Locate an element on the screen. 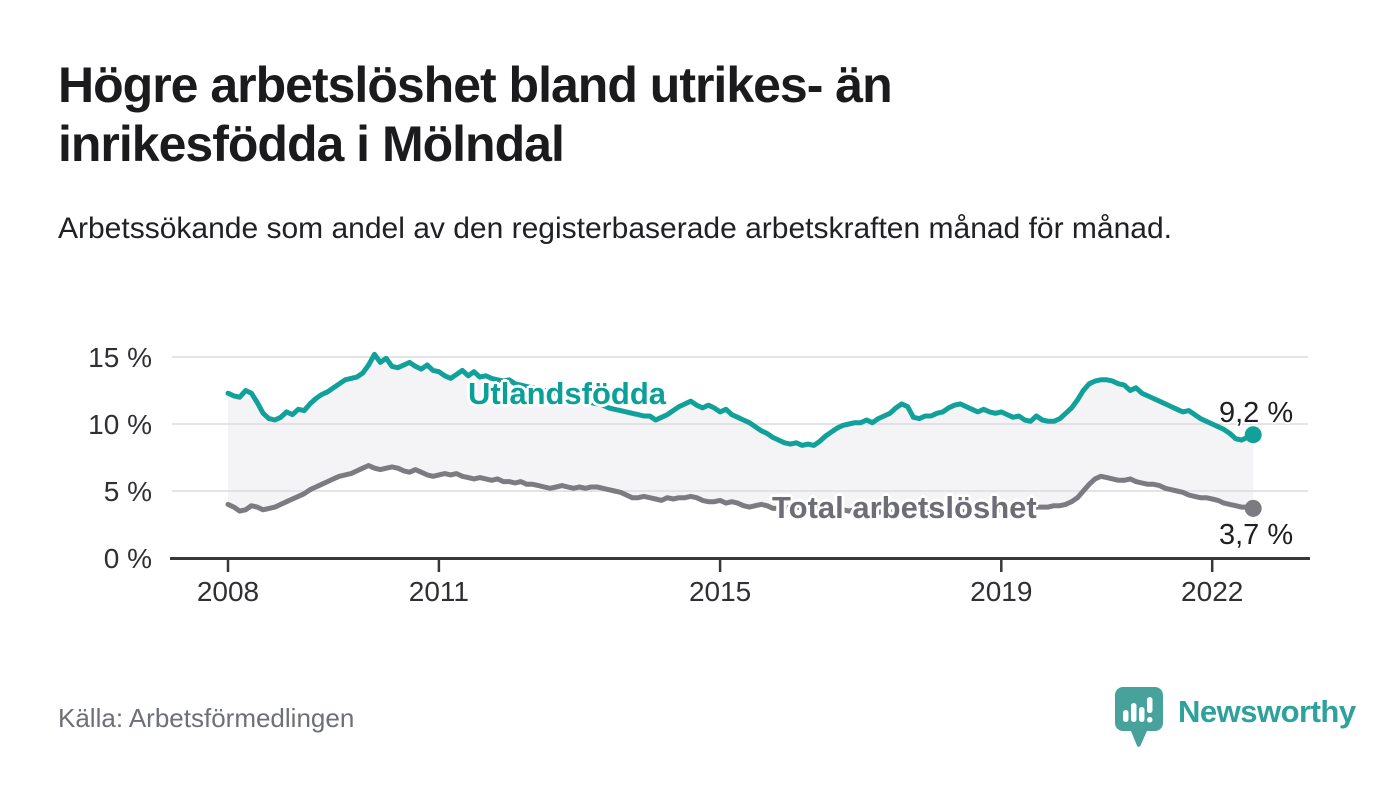 The width and height of the screenshot is (1400, 794). newsworthy-logo-icon is located at coordinates (1139, 717).